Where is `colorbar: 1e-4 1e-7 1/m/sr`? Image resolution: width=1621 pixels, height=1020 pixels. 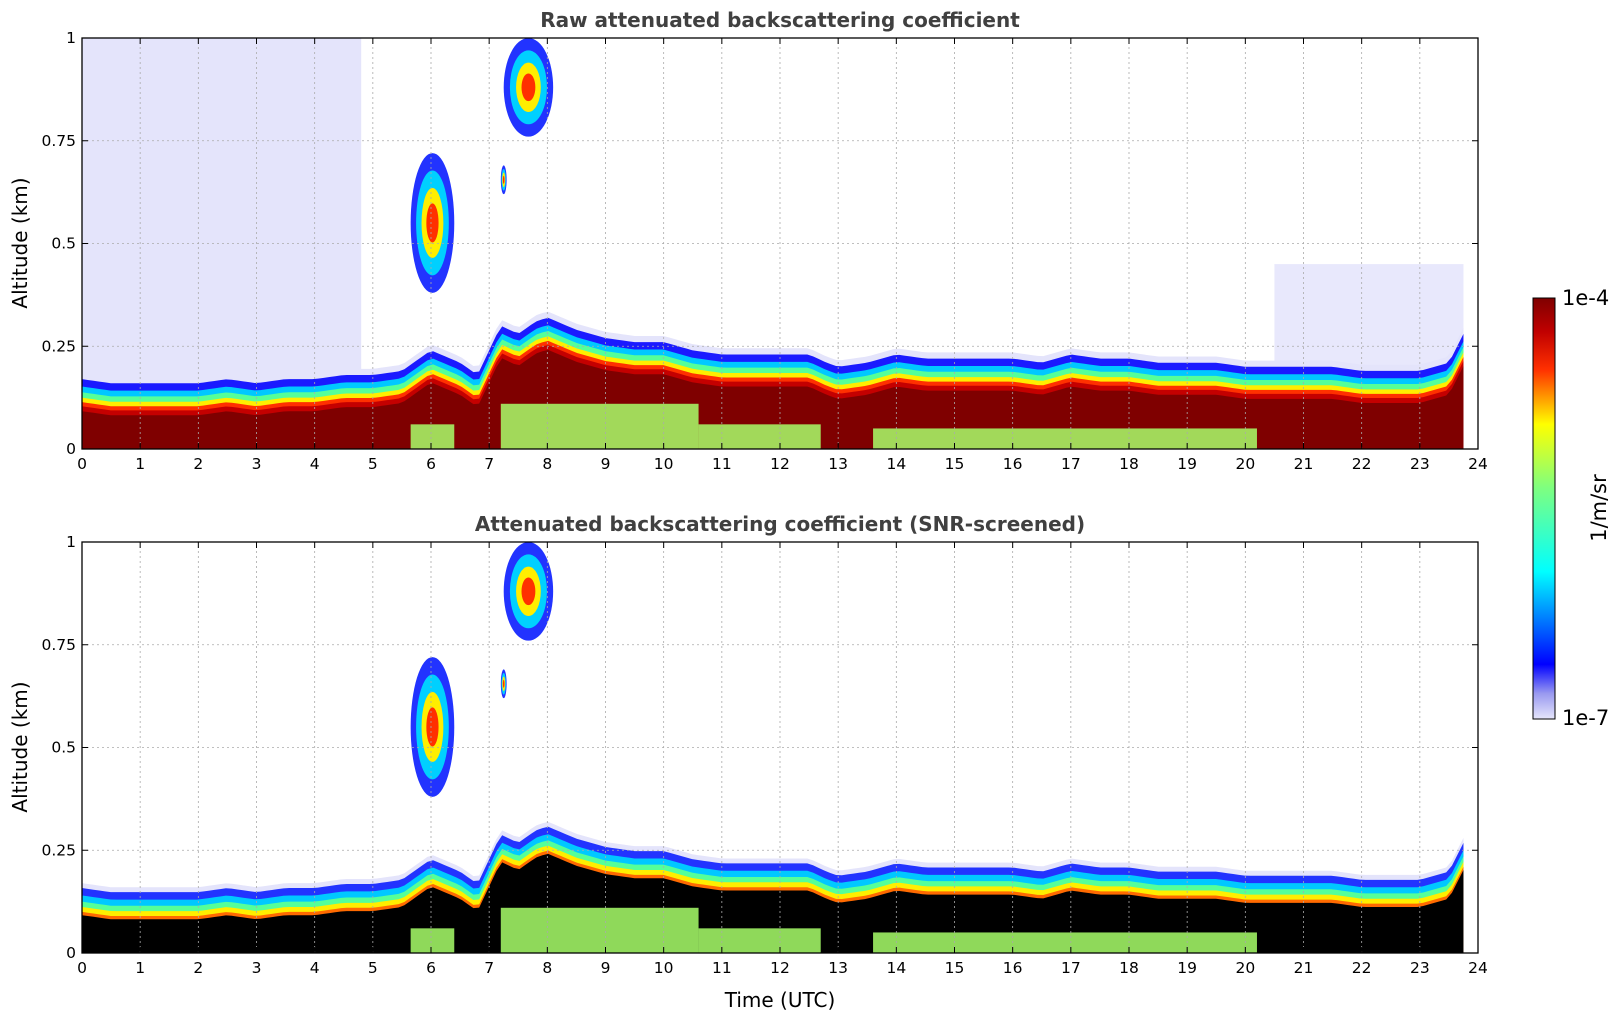
colorbar: 1e-4 1e-7 1/m/sr is located at coordinates (1571, 508).